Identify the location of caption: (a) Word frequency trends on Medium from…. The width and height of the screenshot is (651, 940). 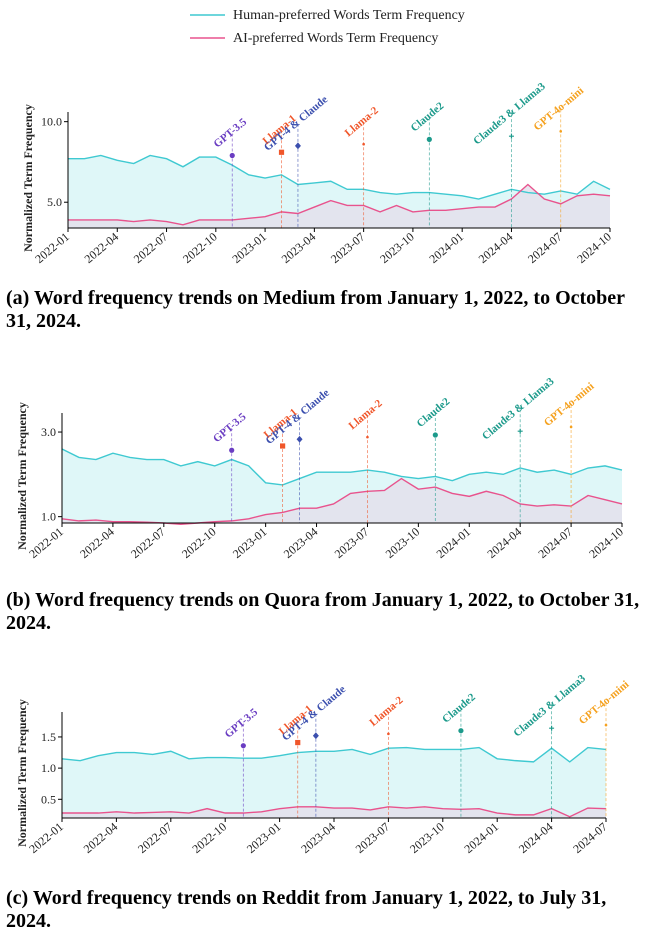
(315, 309).